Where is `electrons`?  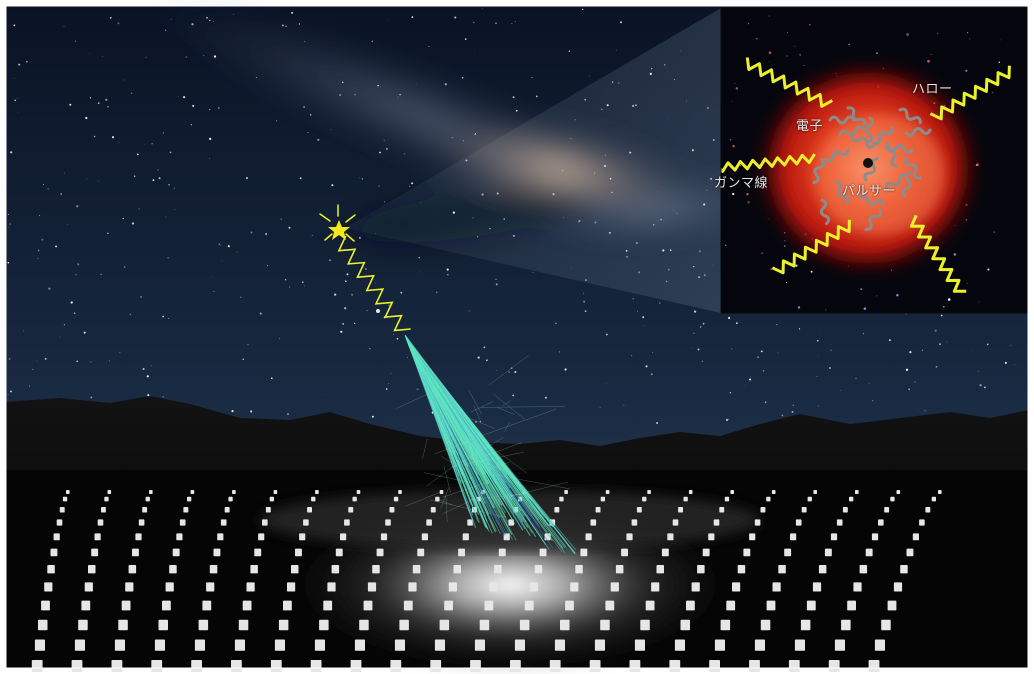
electrons is located at coordinates (872, 168).